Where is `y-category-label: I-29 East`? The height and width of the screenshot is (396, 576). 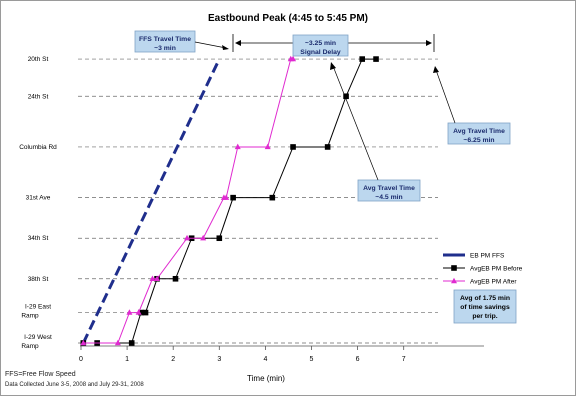
y-category-label: I-29 East is located at coordinates (38, 307).